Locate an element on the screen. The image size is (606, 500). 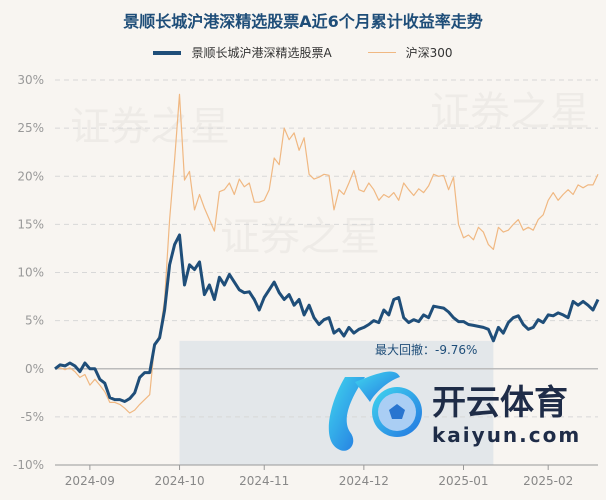
y-tick-label: 5% is located at coordinates (34, 321).